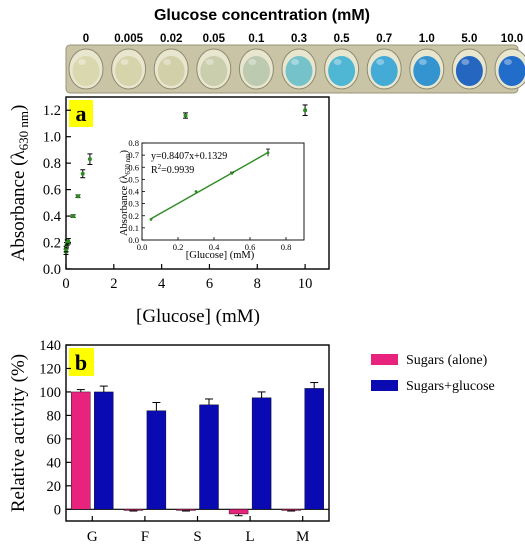 The height and width of the screenshot is (550, 525). I want to click on plate-label: 10.0, so click(512, 39).